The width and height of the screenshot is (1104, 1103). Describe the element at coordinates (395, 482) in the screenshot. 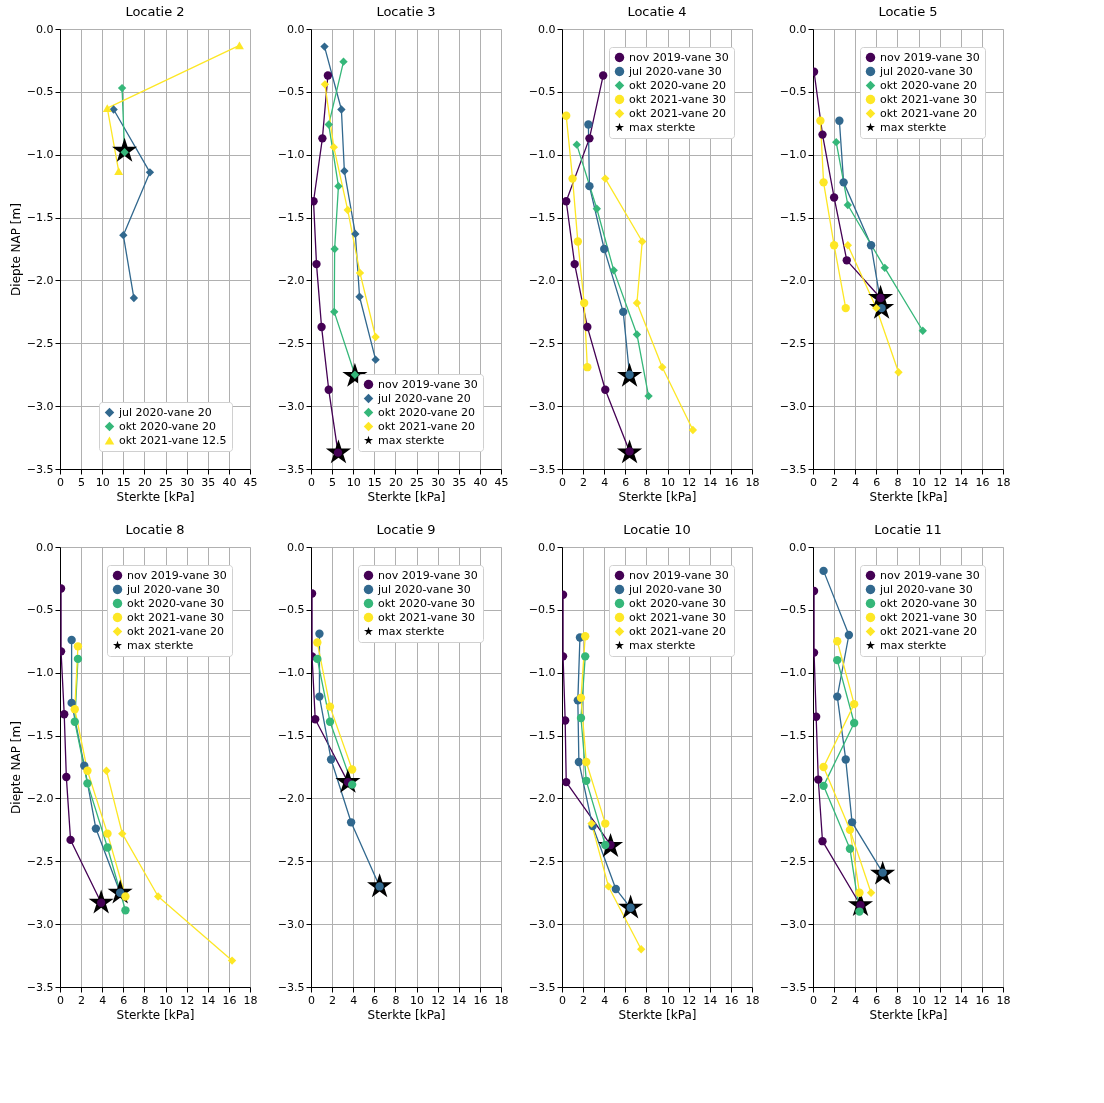

I see `x-tick-label: 20` at that location.